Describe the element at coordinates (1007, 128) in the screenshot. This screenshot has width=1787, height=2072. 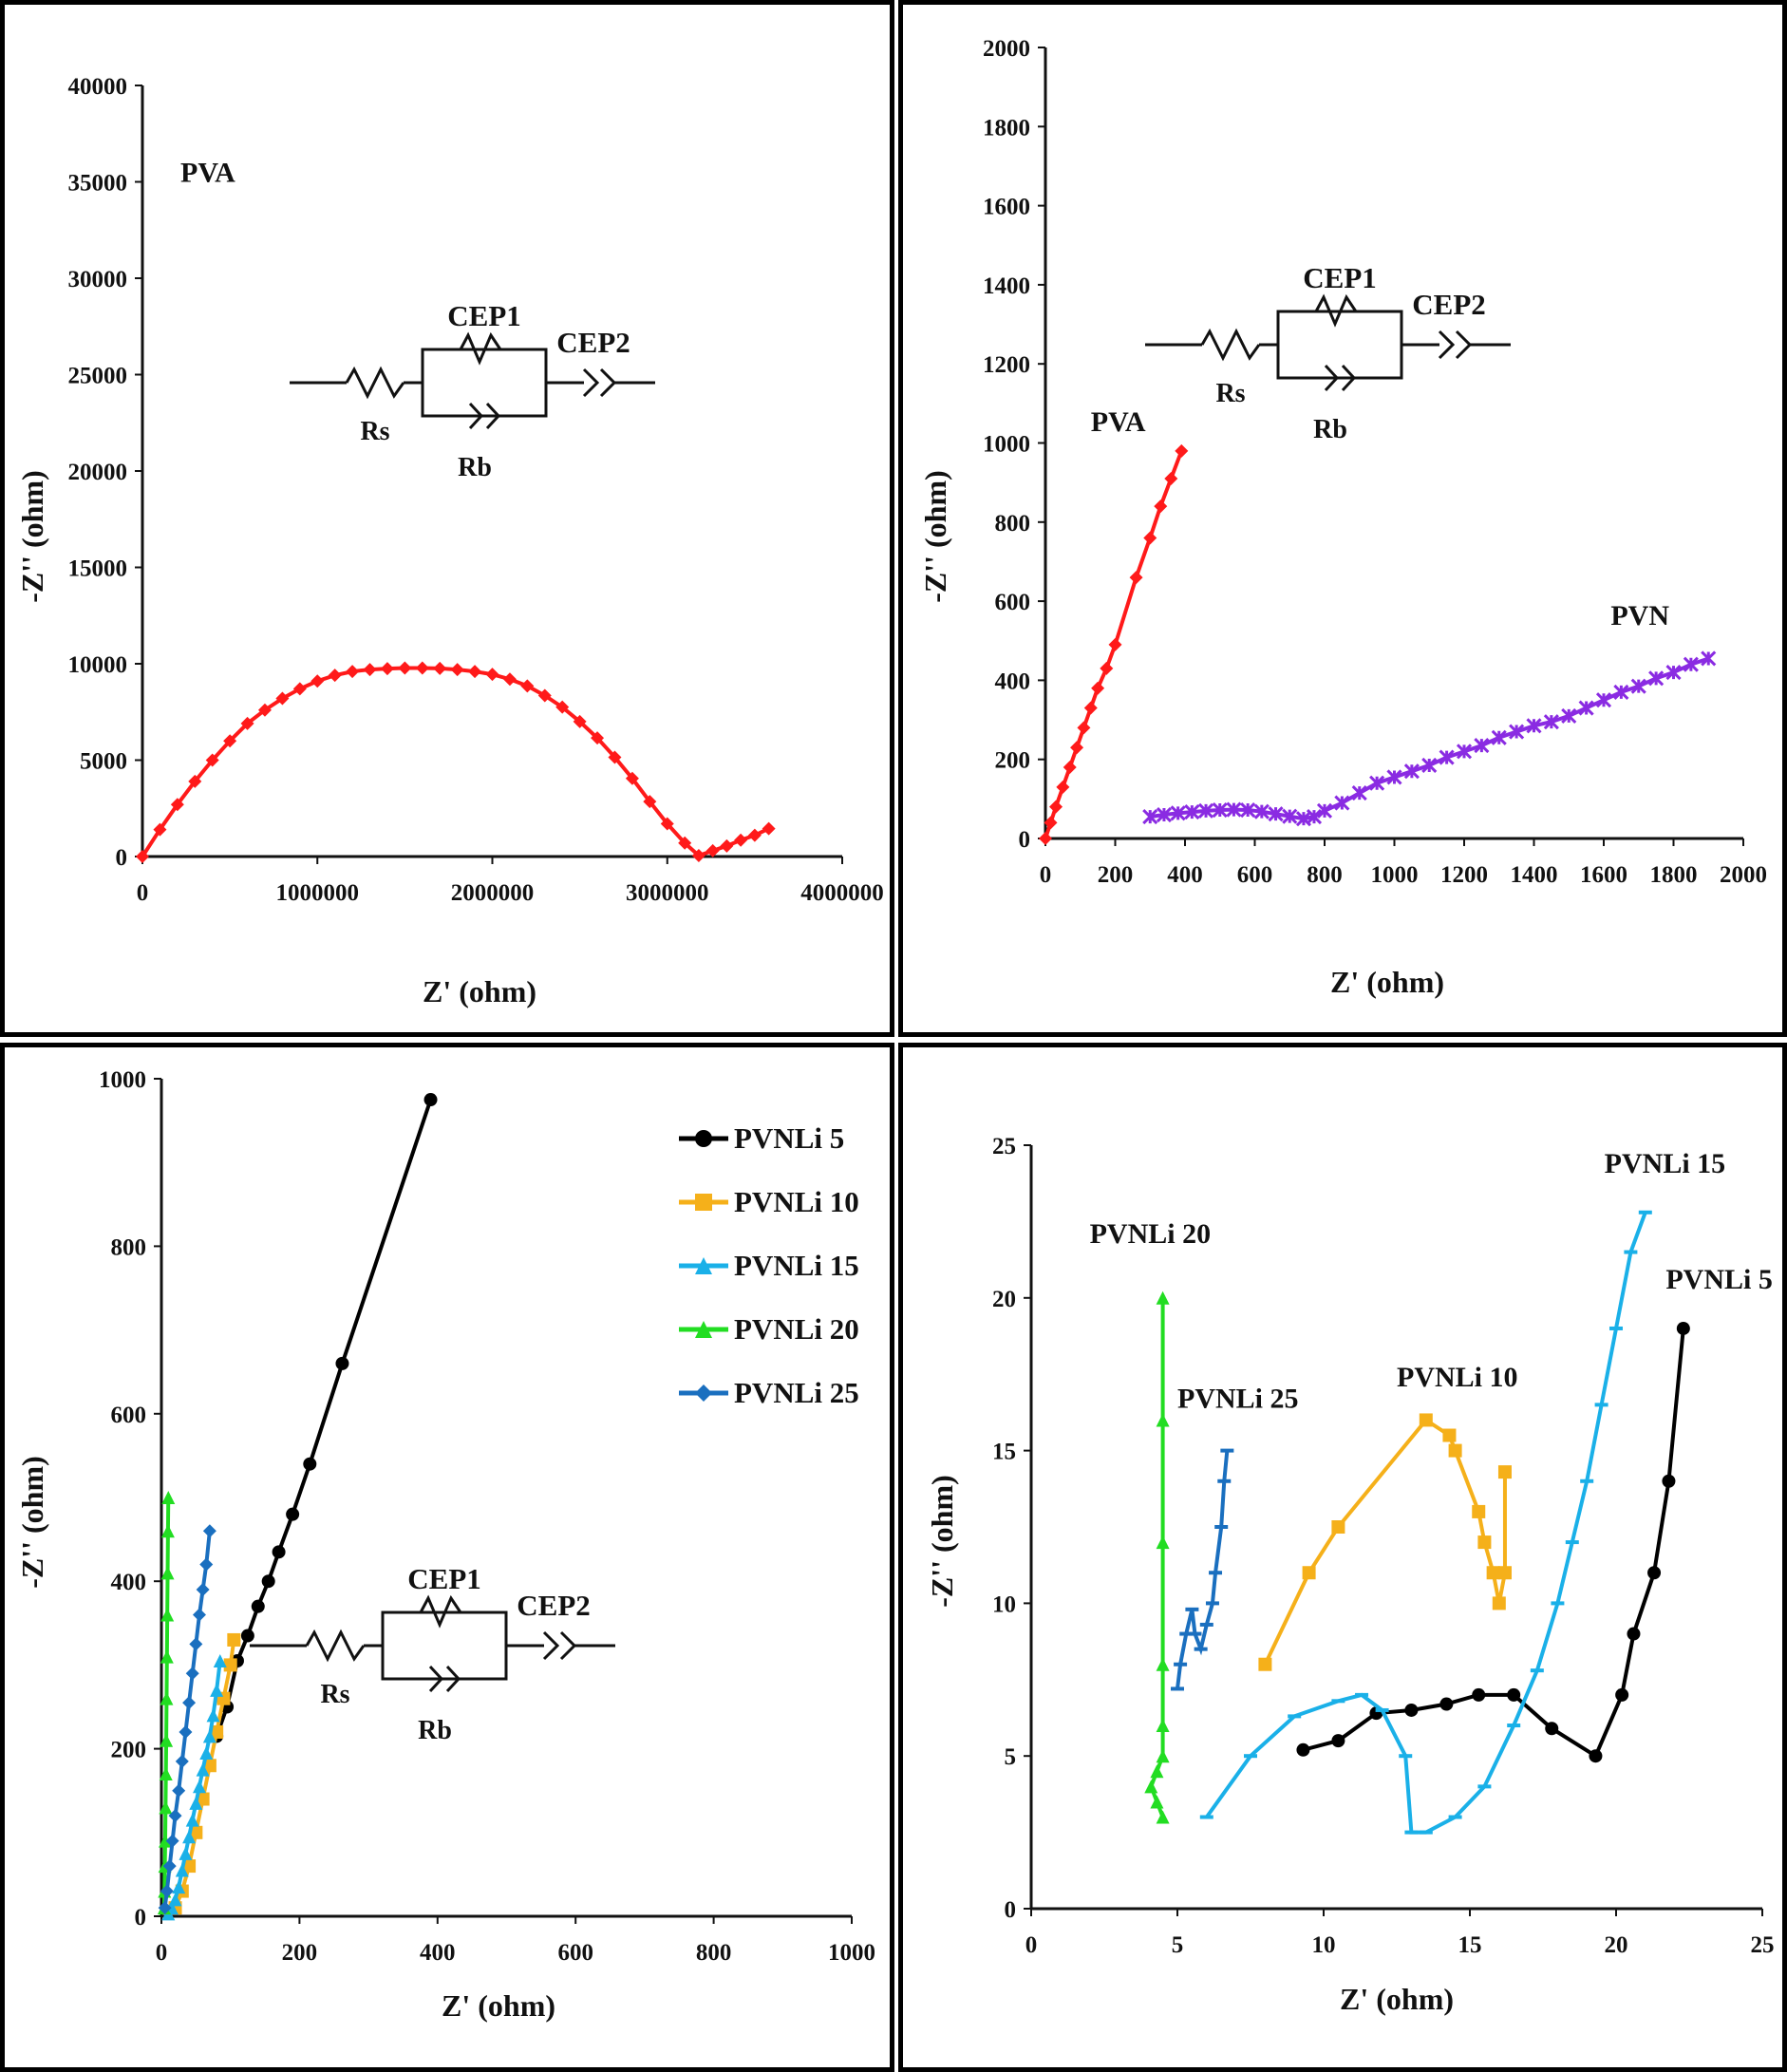
I see `y-tick-label: 1800` at that location.